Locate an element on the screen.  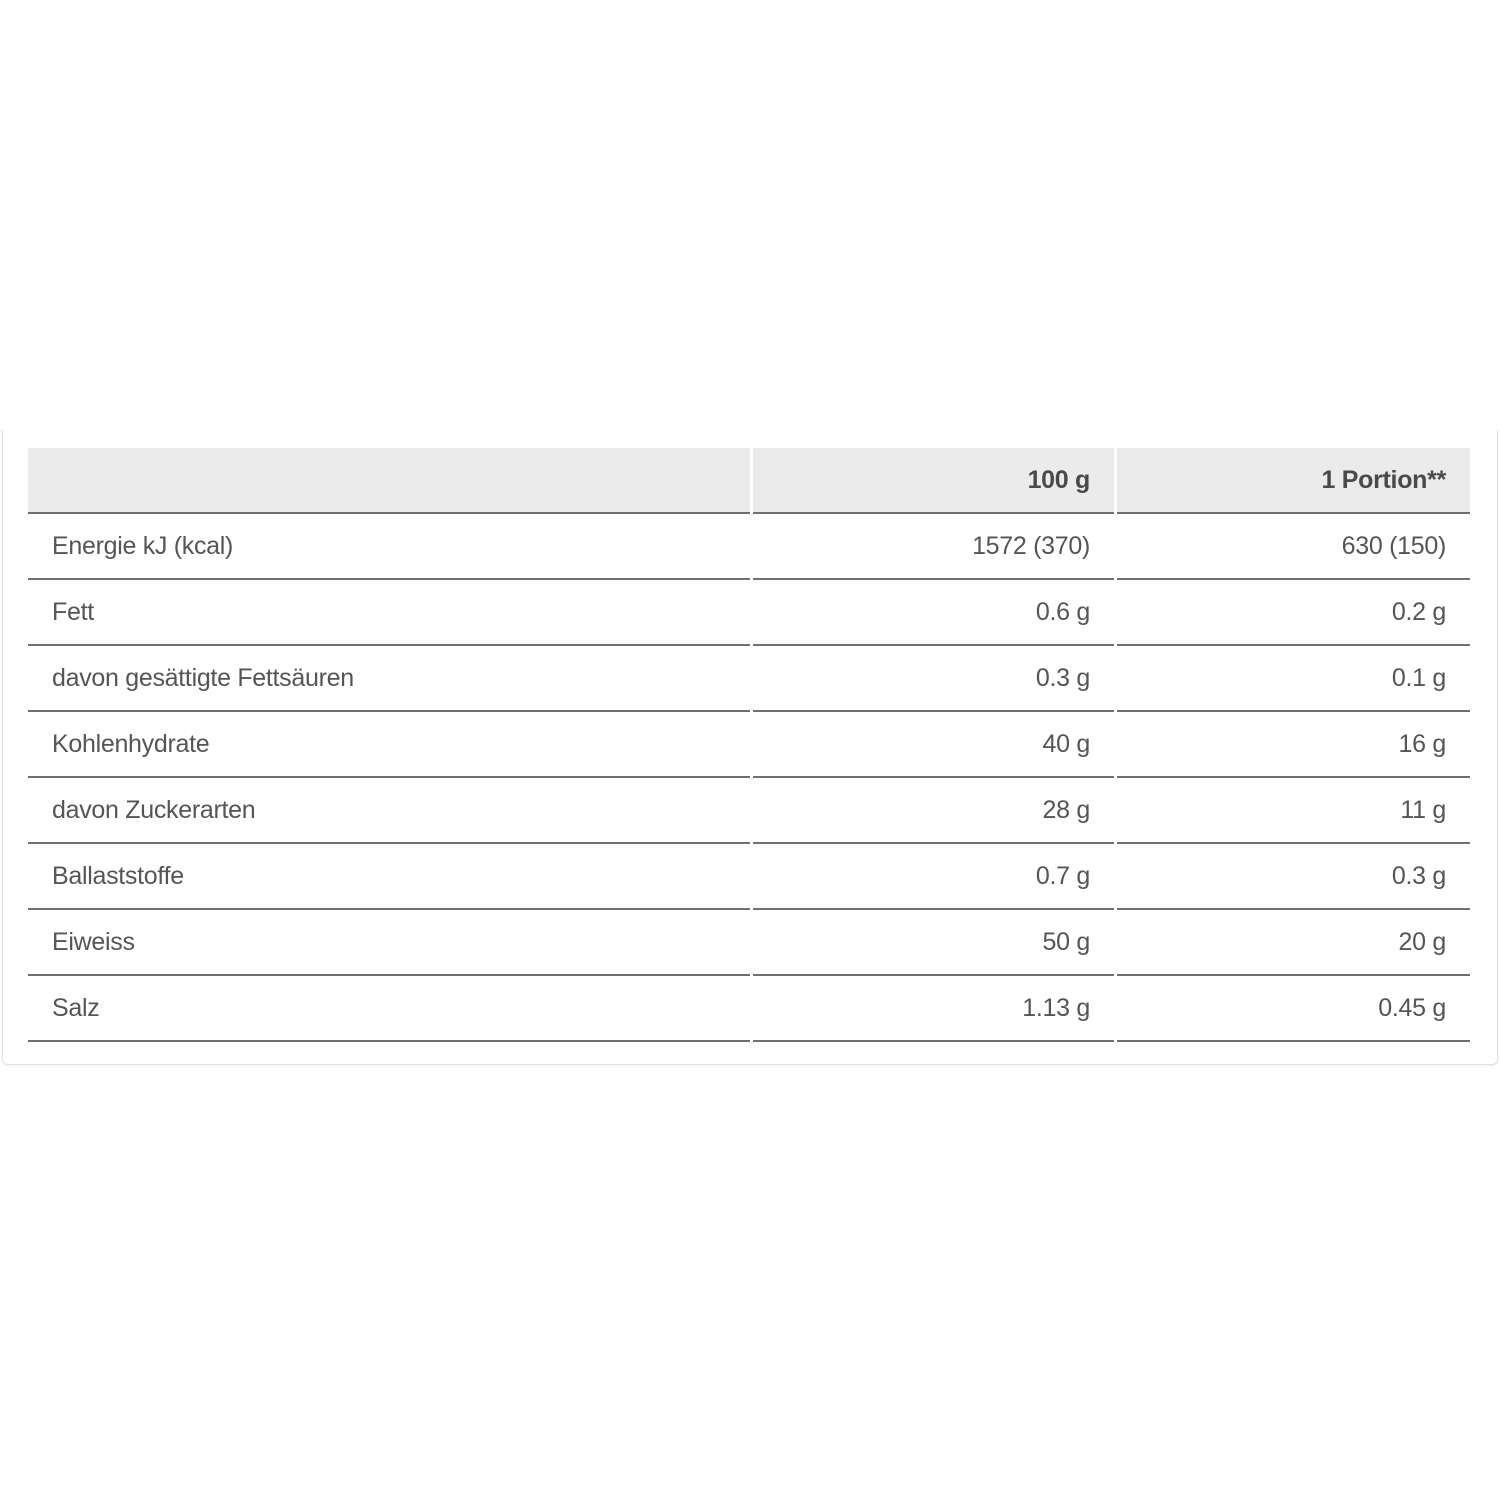
header-per-portion: 1 Portion** is located at coordinates (1293, 481).